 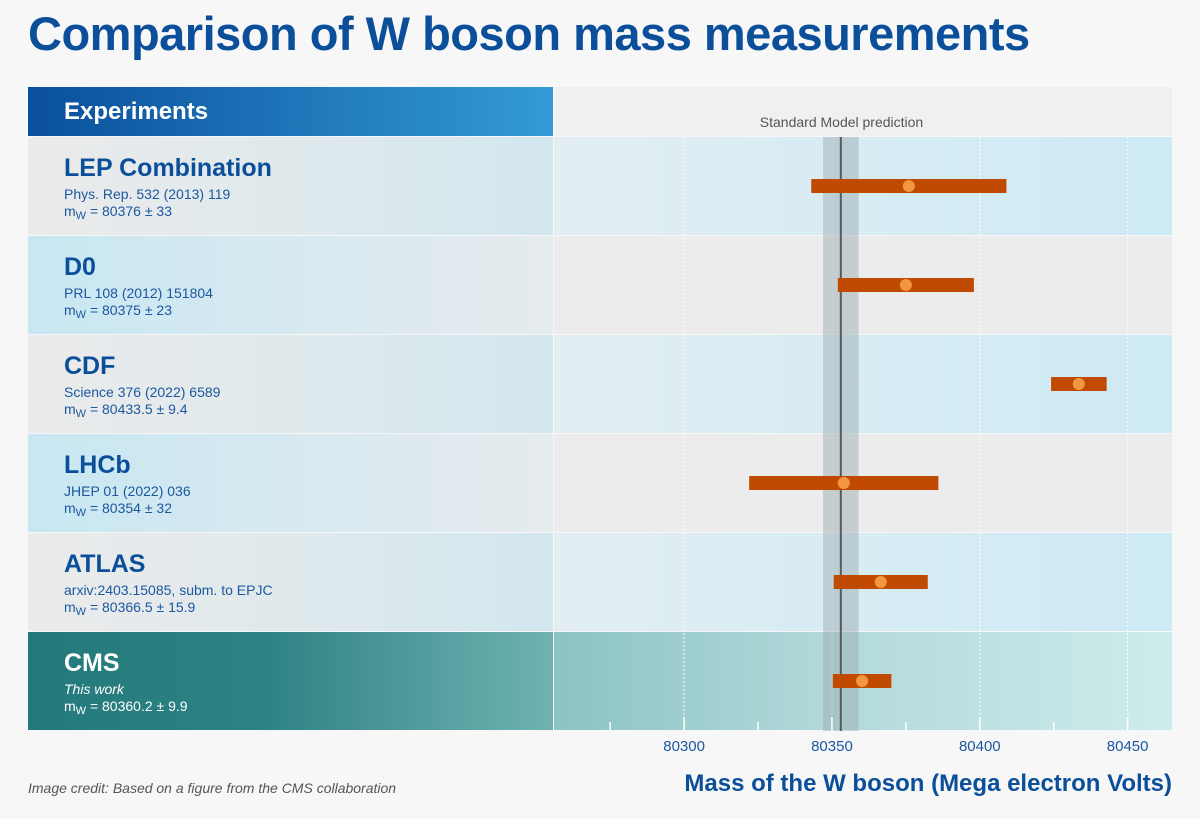 I want to click on experiment-row-lhcb: LHCb JHEP 01 (2022) 036 mW = 80354 ± 32, so click(x=290, y=483).